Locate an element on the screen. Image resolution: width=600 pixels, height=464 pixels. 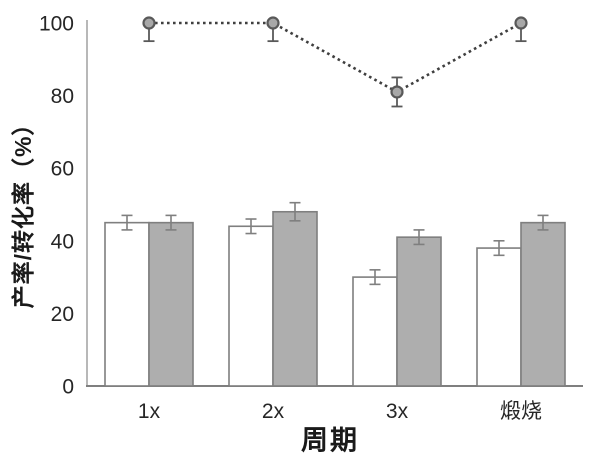
x-category-label: 煅烧 is located at coordinates (521, 411).